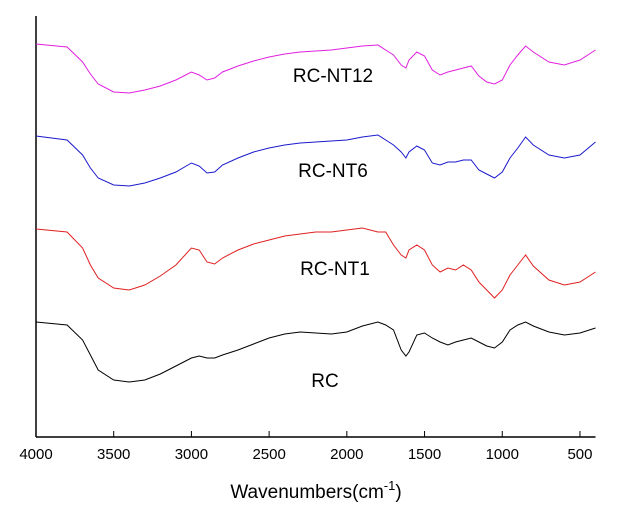 The width and height of the screenshot is (641, 510). Describe the element at coordinates (324, 381) in the screenshot. I see `series-label: RC` at that location.